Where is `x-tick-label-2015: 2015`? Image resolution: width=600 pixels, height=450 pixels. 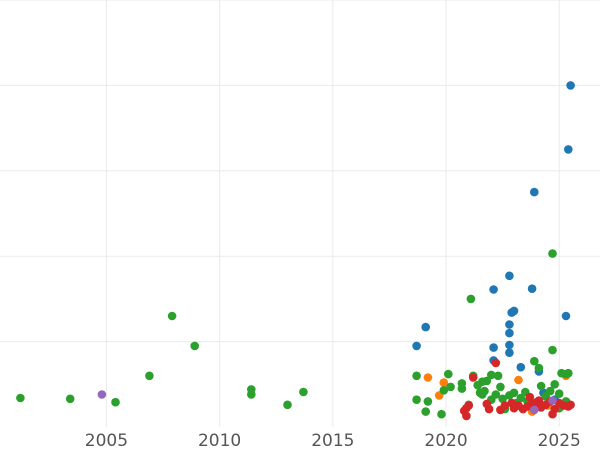
x-tick-label-2015: 2015 is located at coordinates (332, 440).